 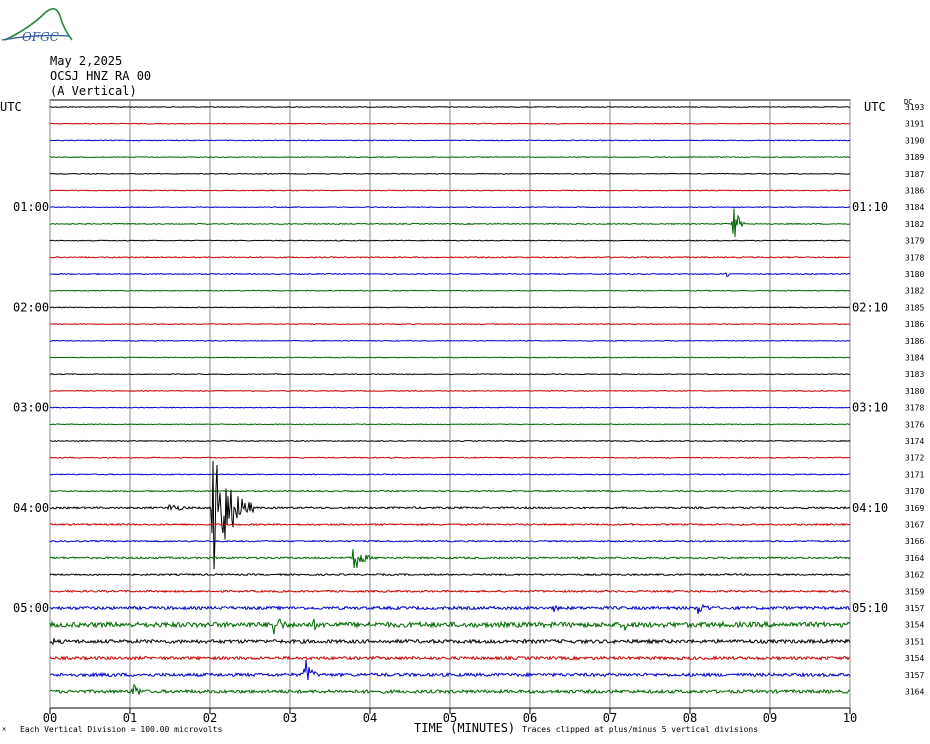 What do you see at coordinates (31, 307) in the screenshot?
I see `left-time-label: 02:00` at bounding box center [31, 307].